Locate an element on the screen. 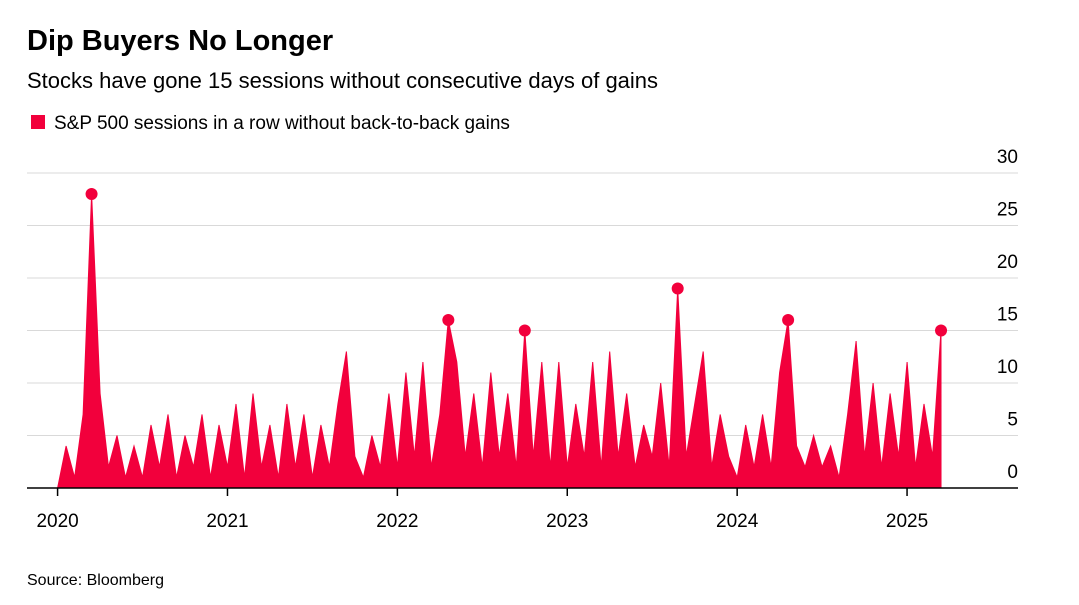 The width and height of the screenshot is (1079, 605). chart-title: Dip Buyers No Longer is located at coordinates (180, 41).